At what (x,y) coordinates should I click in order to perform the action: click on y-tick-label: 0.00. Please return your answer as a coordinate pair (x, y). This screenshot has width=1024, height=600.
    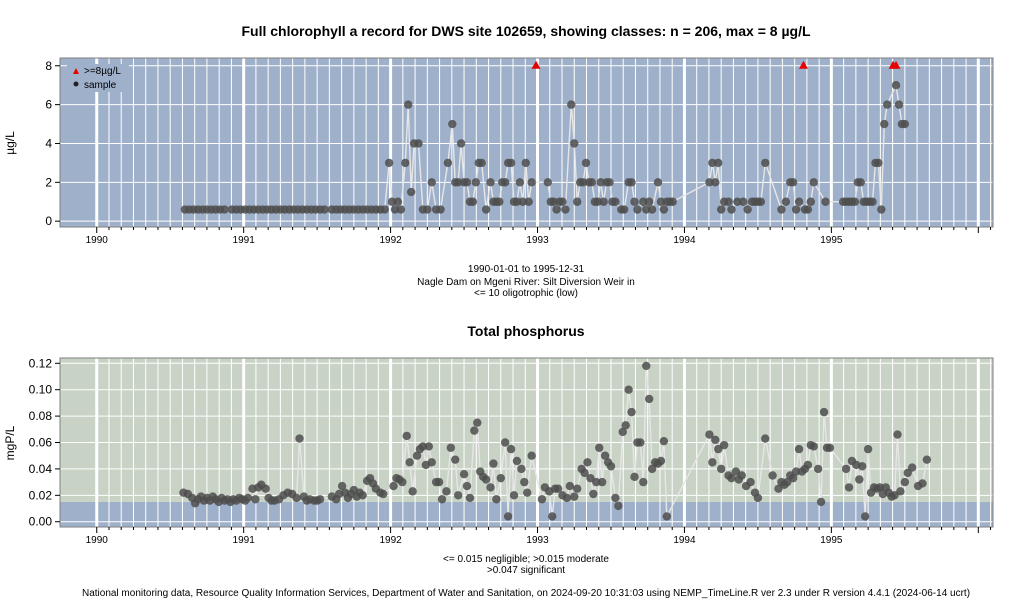
    Looking at the image, I should click on (41, 522).